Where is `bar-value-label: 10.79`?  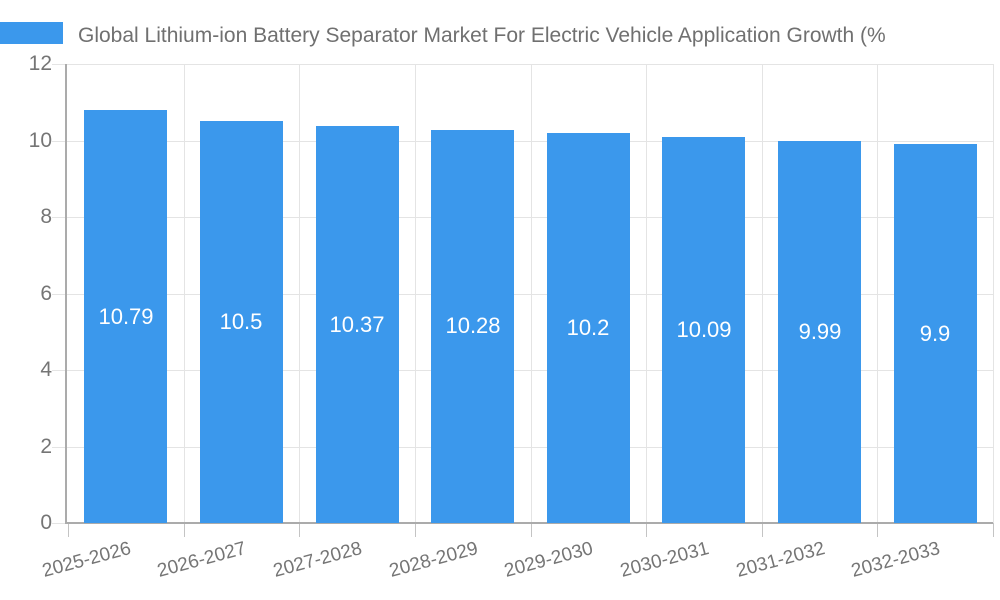 bar-value-label: 10.79 is located at coordinates (126, 316).